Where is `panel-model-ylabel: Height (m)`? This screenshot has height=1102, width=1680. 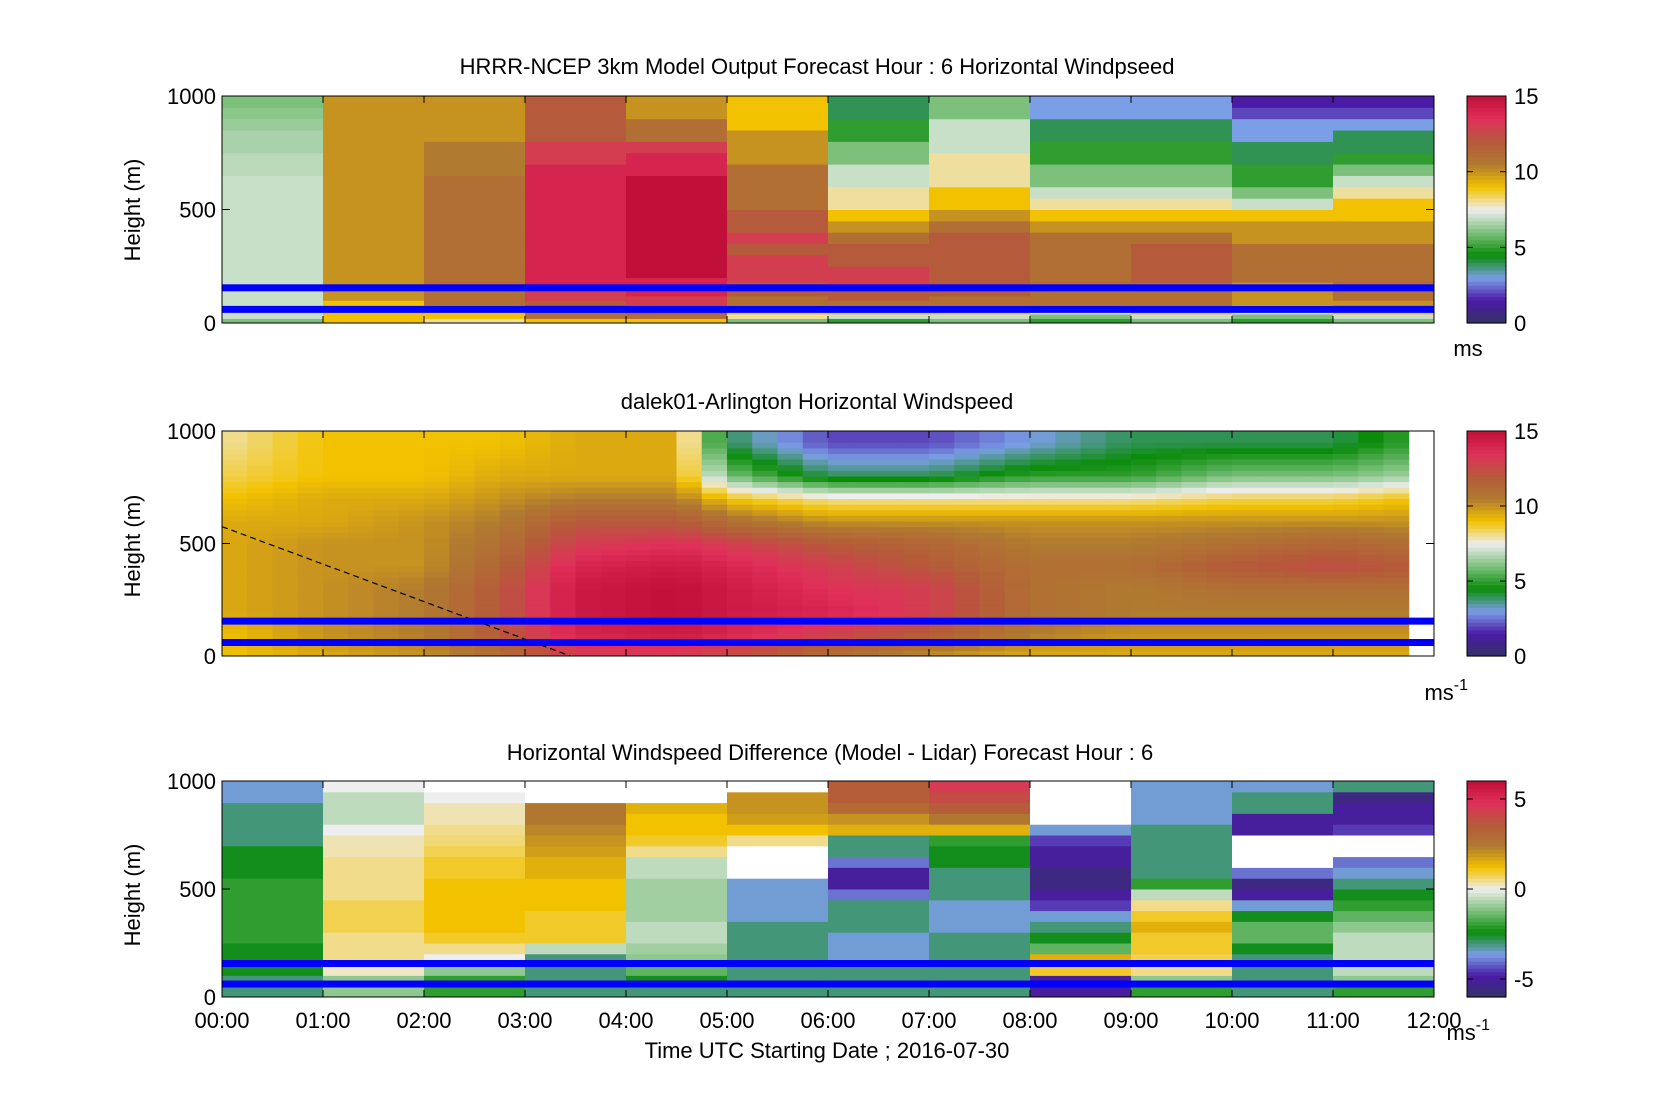
panel-model-ylabel: Height (m) is located at coordinates (132, 210).